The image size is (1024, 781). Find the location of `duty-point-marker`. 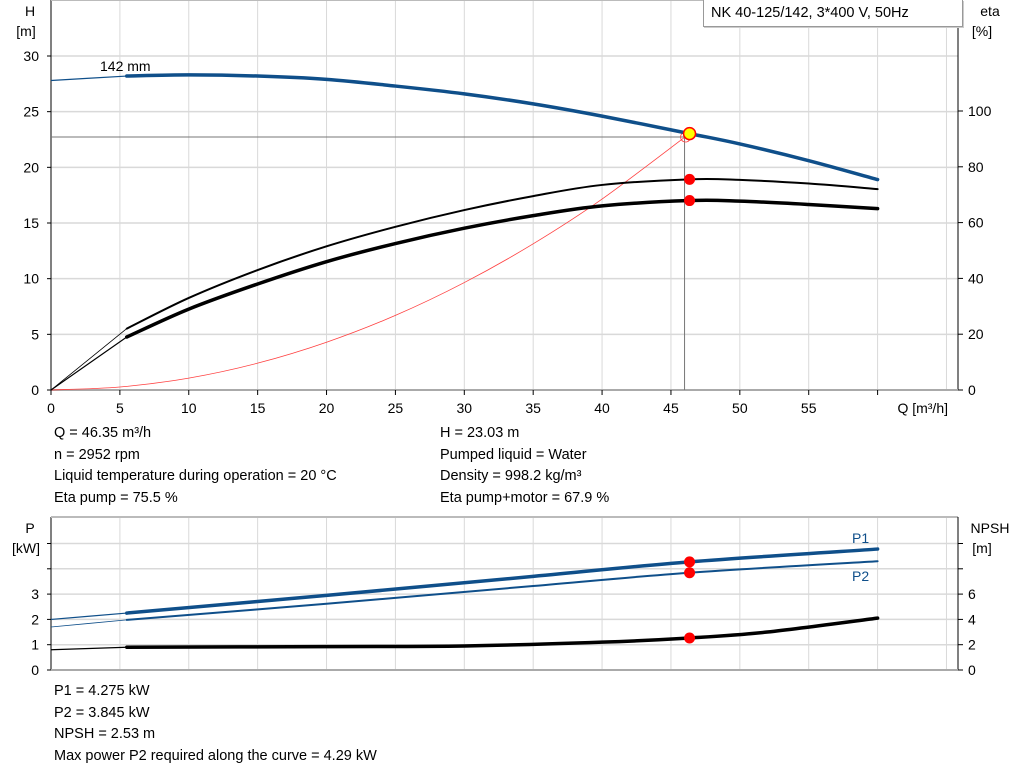

duty-point-marker is located at coordinates (689, 133).